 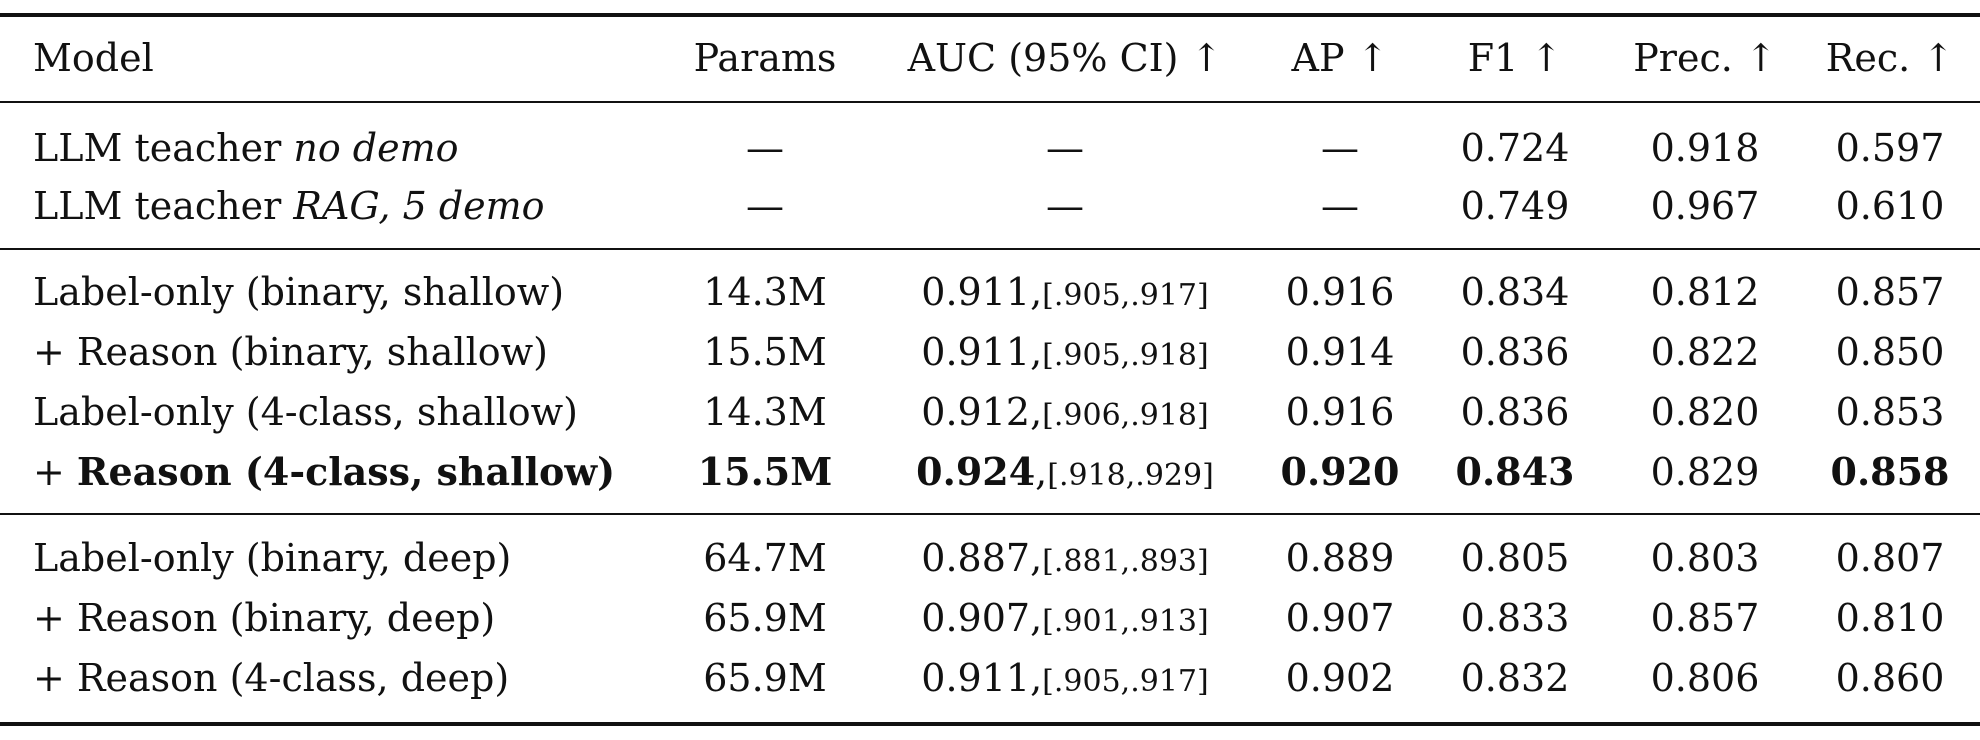 I want to click on auc-ci: [.918,.929], so click(x=1130, y=475).